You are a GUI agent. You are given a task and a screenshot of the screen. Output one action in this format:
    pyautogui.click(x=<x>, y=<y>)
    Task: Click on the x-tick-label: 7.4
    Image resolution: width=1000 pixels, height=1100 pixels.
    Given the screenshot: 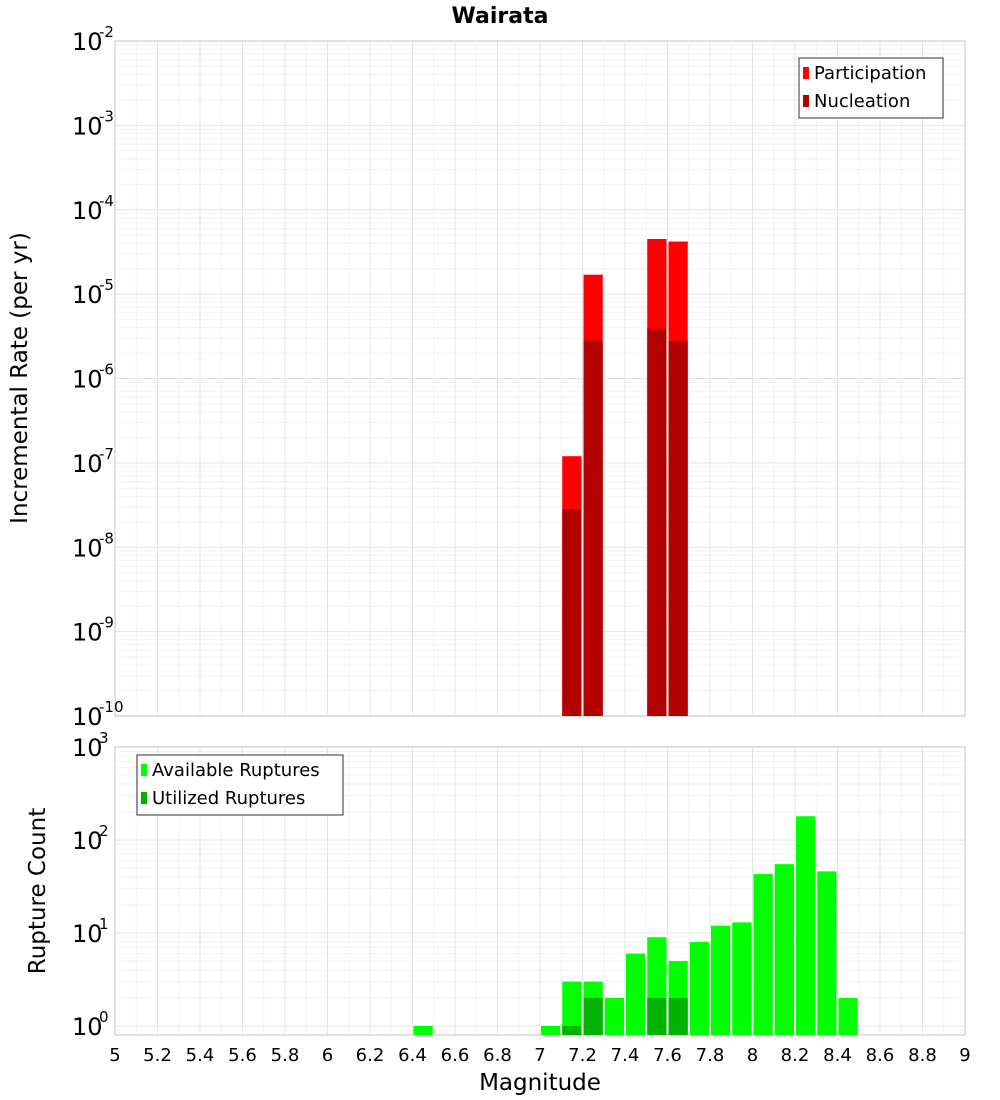 What is the action you would take?
    pyautogui.click(x=625, y=1055)
    